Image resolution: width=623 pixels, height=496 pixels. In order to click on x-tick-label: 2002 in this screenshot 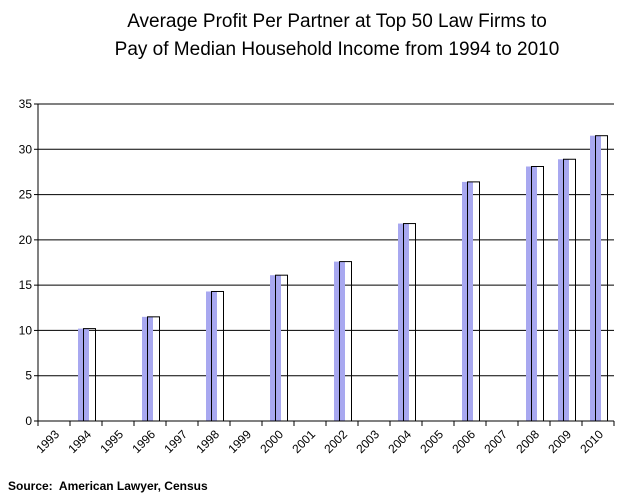, I will do `click(335, 441)`.